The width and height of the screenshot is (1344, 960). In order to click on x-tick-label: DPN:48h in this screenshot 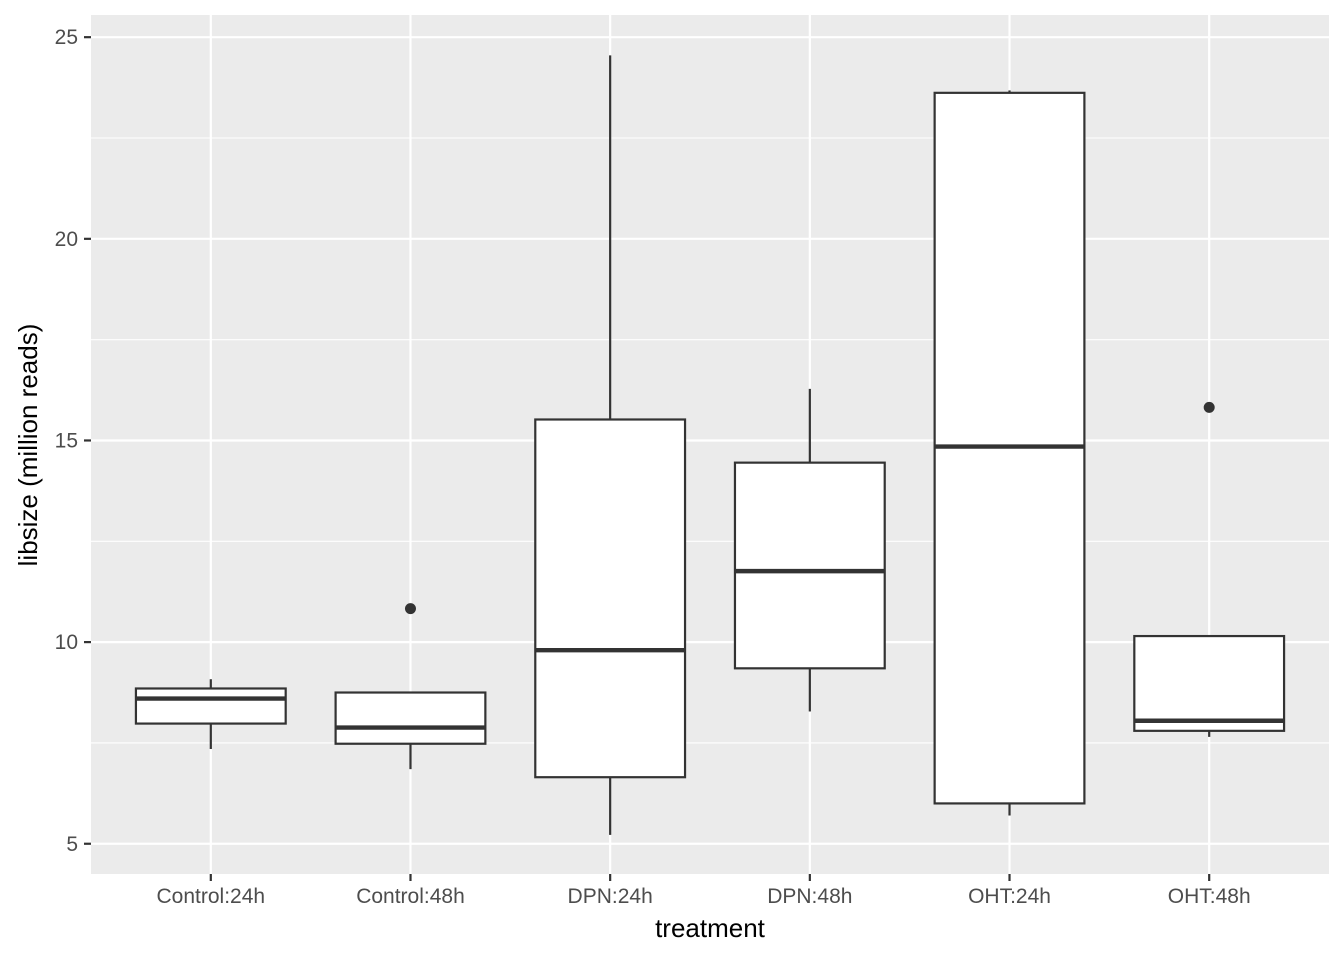, I will do `click(809, 896)`.